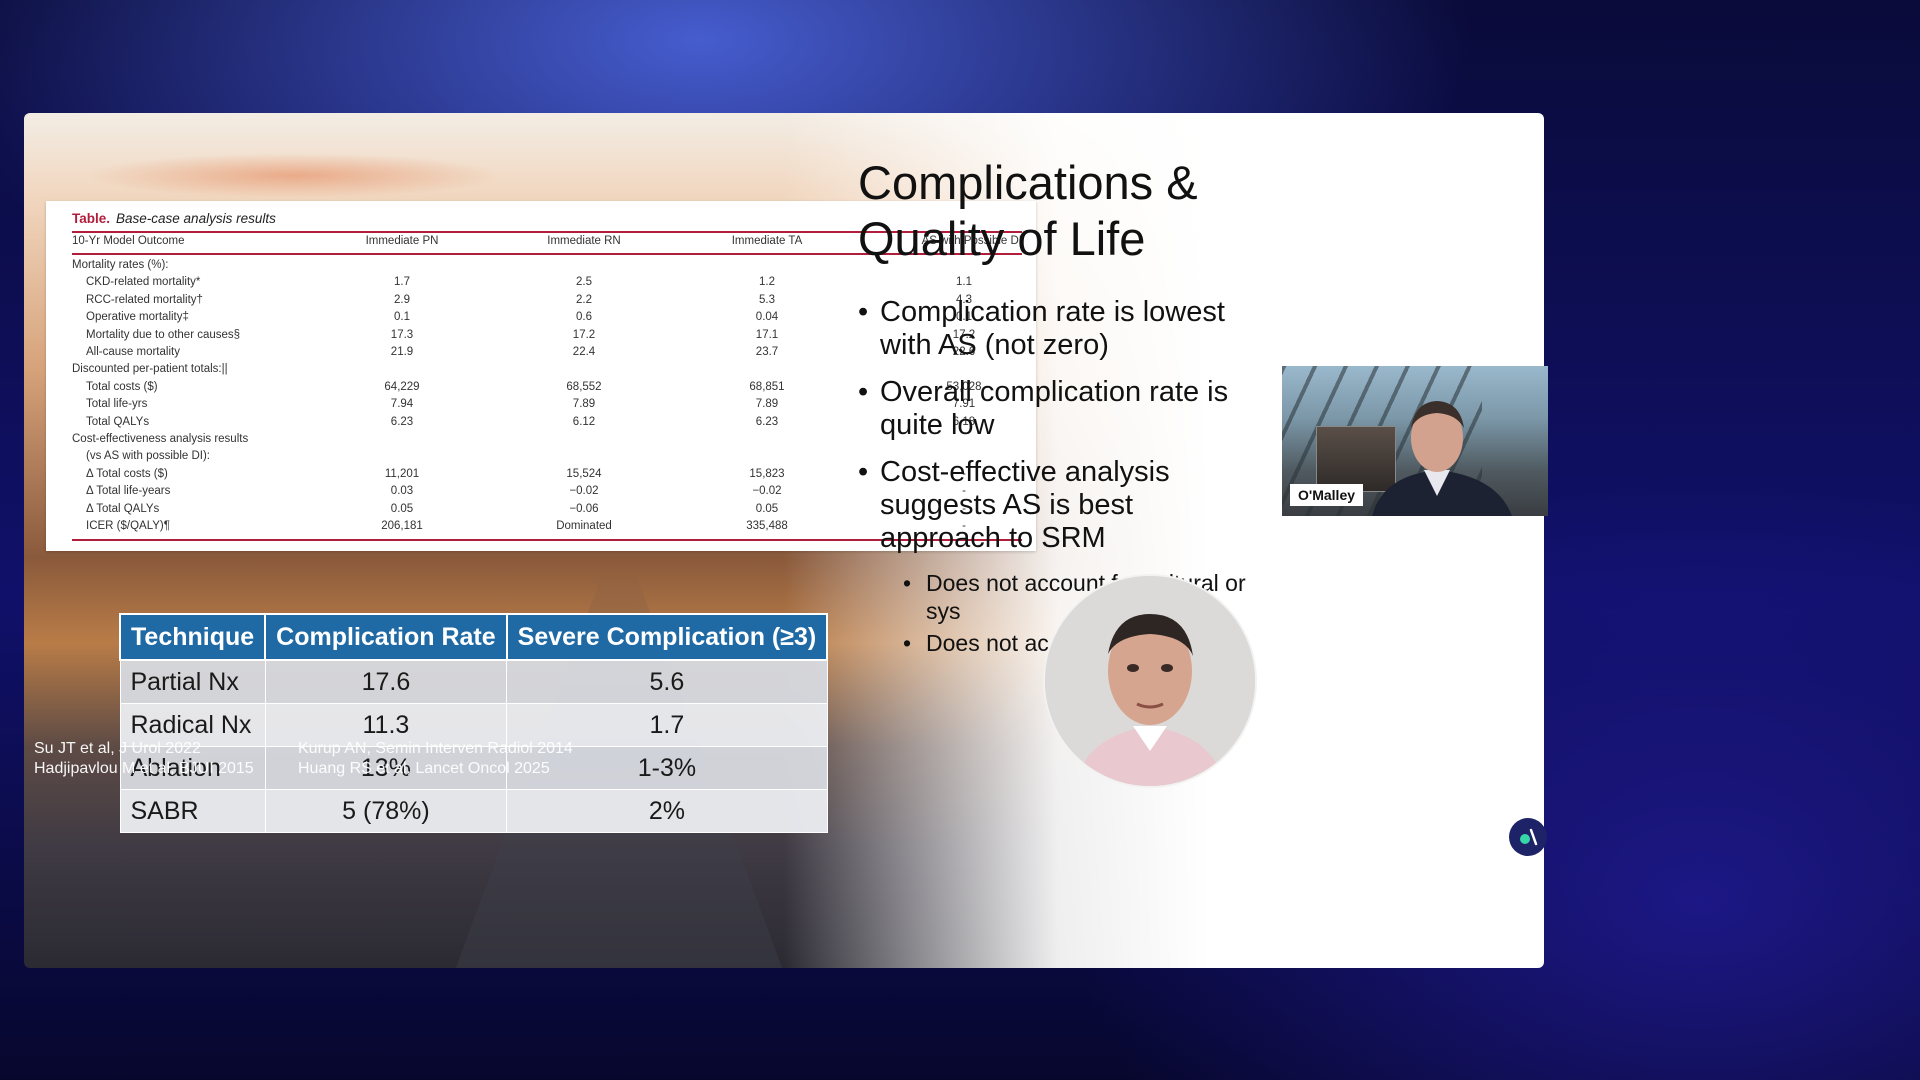 This screenshot has width=1920, height=1080. Describe the element at coordinates (547, 440) in the screenshot. I see `ref-table-row: Cost-effectiveness analysis results` at that location.